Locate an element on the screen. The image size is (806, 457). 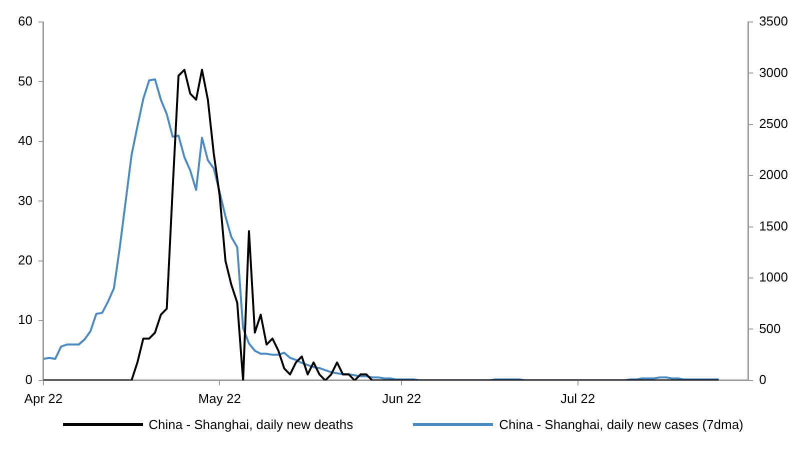
x-tick-label: May 22 is located at coordinates (219, 398).